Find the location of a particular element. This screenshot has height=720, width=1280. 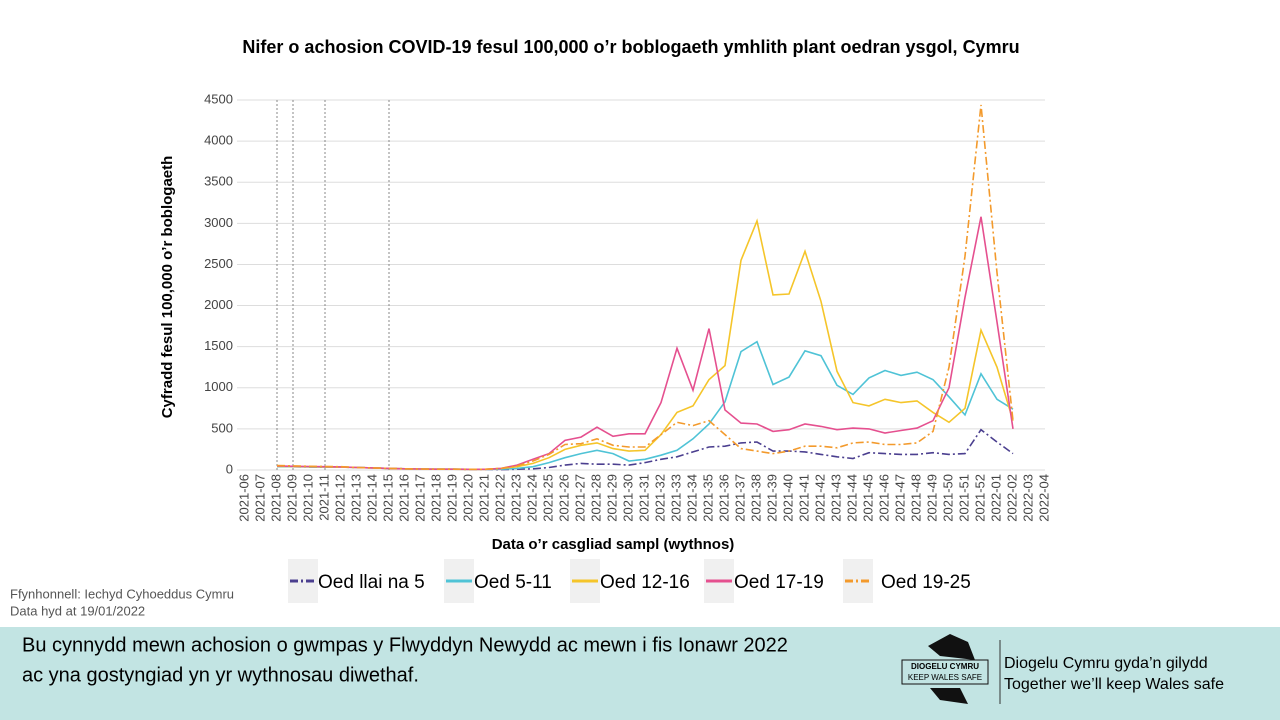

legend-label: Oed llai na 5 is located at coordinates (371, 582).